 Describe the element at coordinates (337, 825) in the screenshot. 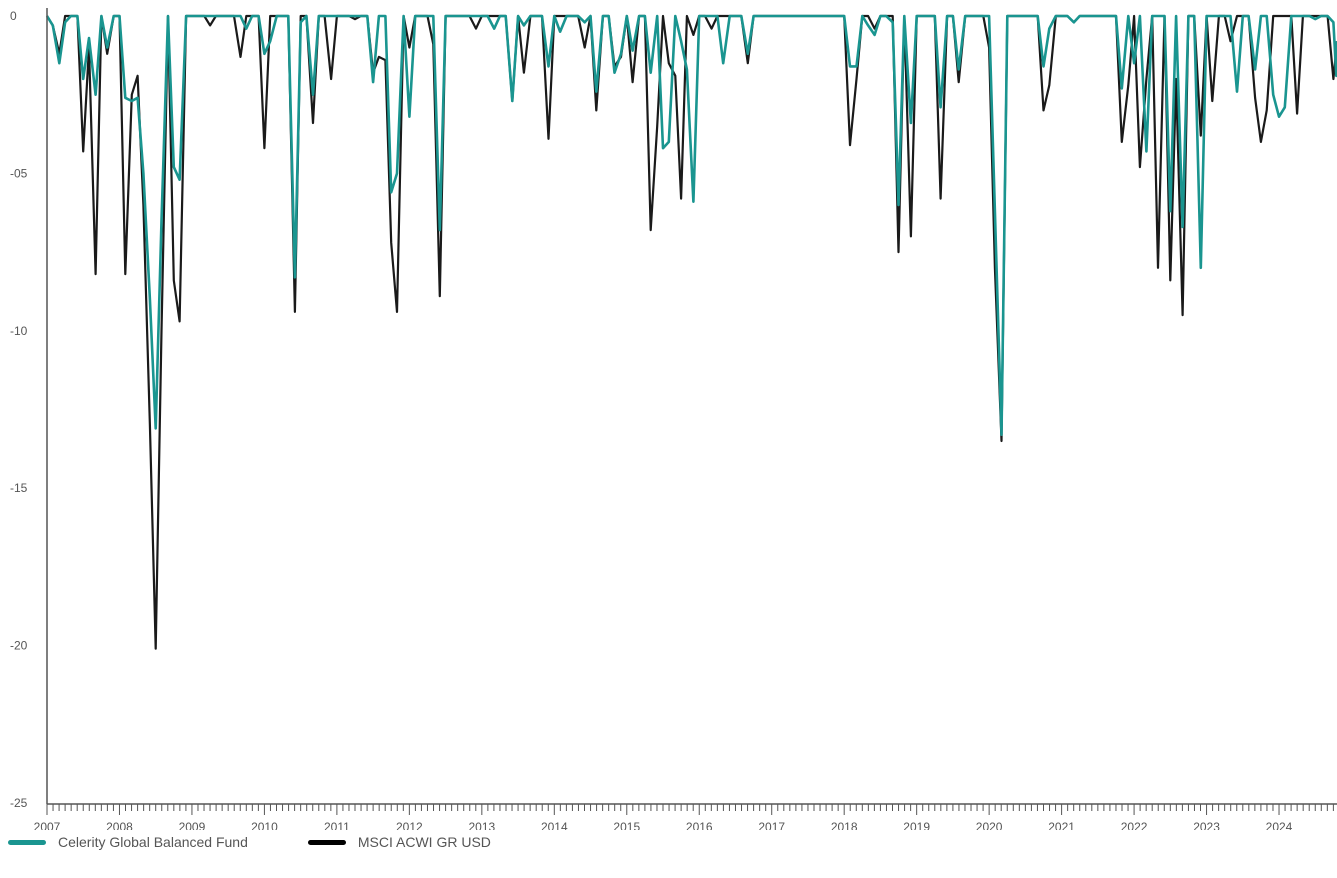

I see `x-tick-label: 2011` at that location.